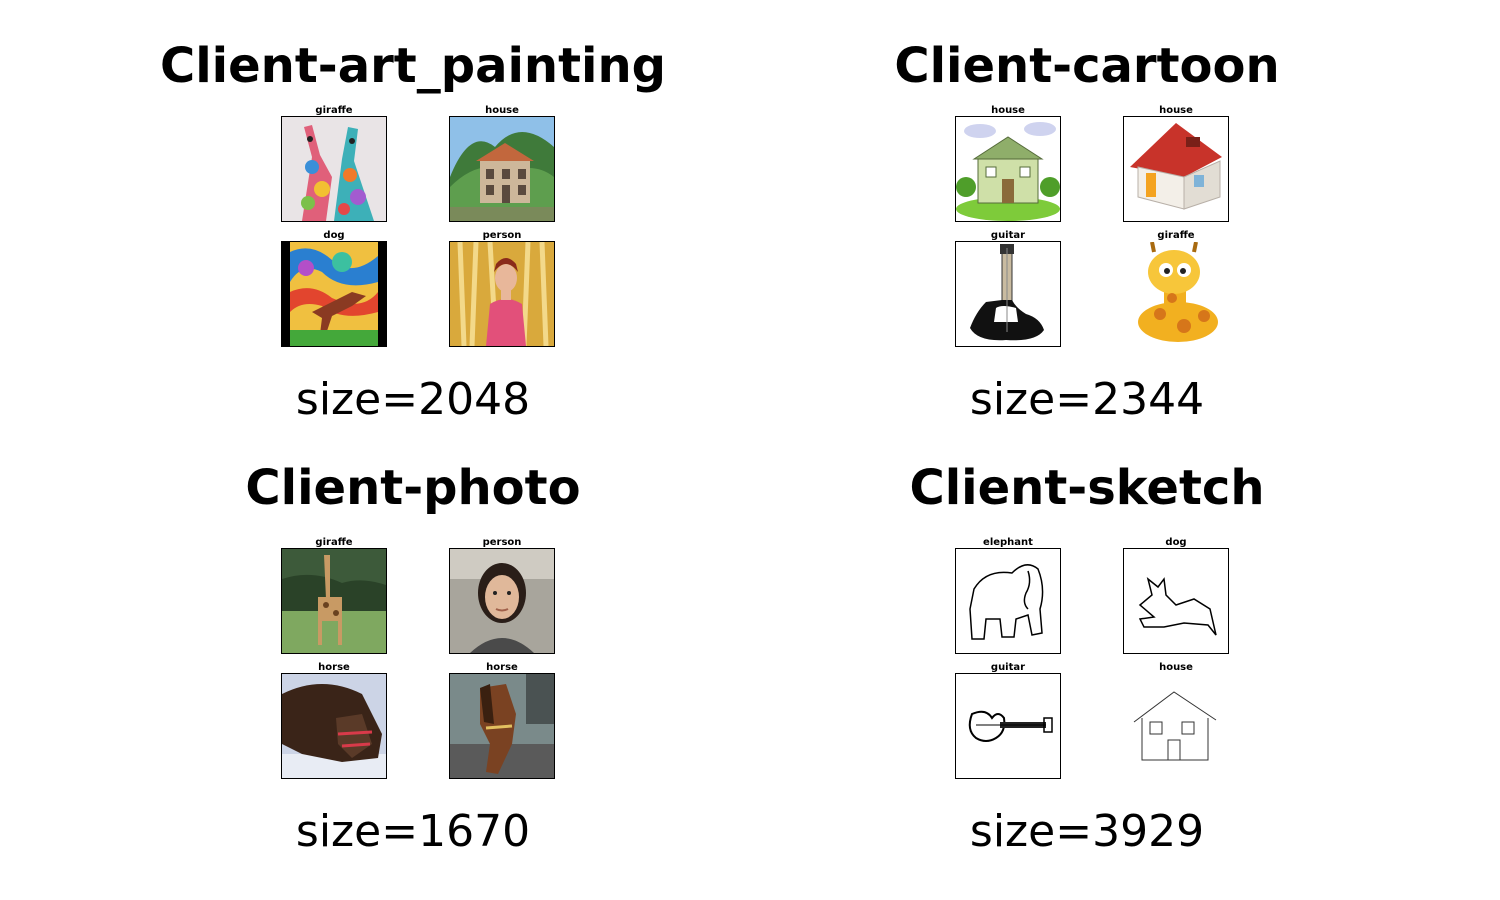 The image size is (1500, 900). What do you see at coordinates (413, 488) in the screenshot?
I see `client-title: Client-photo` at bounding box center [413, 488].